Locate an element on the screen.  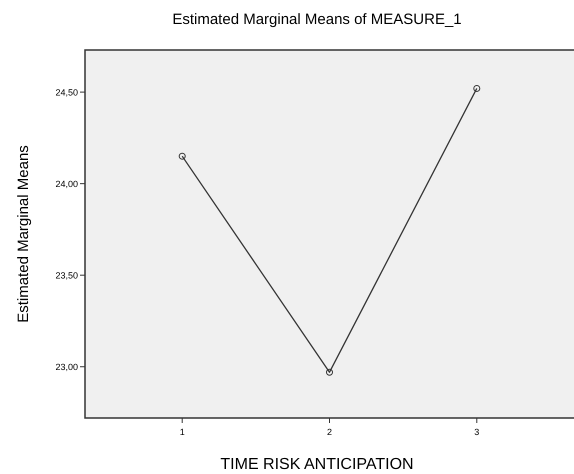
chart-title: Estimated Marginal Means of MEASURE_1 is located at coordinates (317, 19).